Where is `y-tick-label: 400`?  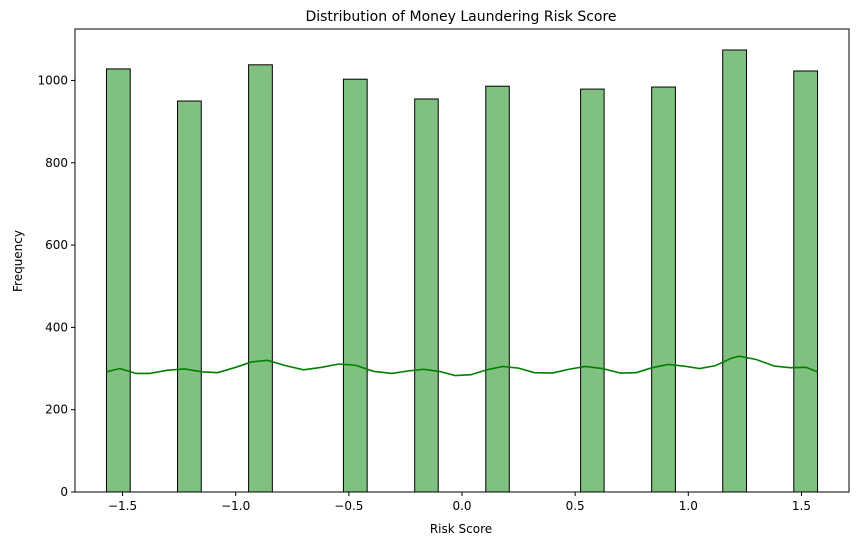 y-tick-label: 400 is located at coordinates (56, 327).